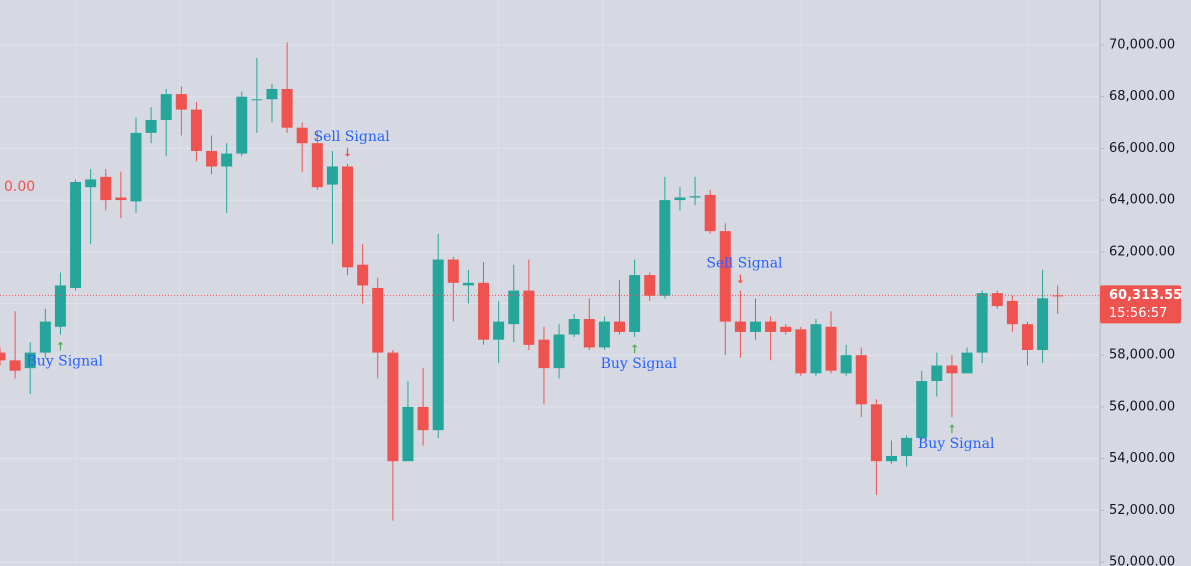 The image size is (1191, 566). Describe the element at coordinates (1142, 560) in the screenshot. I see `y-tick-label: 50,000.00` at that location.